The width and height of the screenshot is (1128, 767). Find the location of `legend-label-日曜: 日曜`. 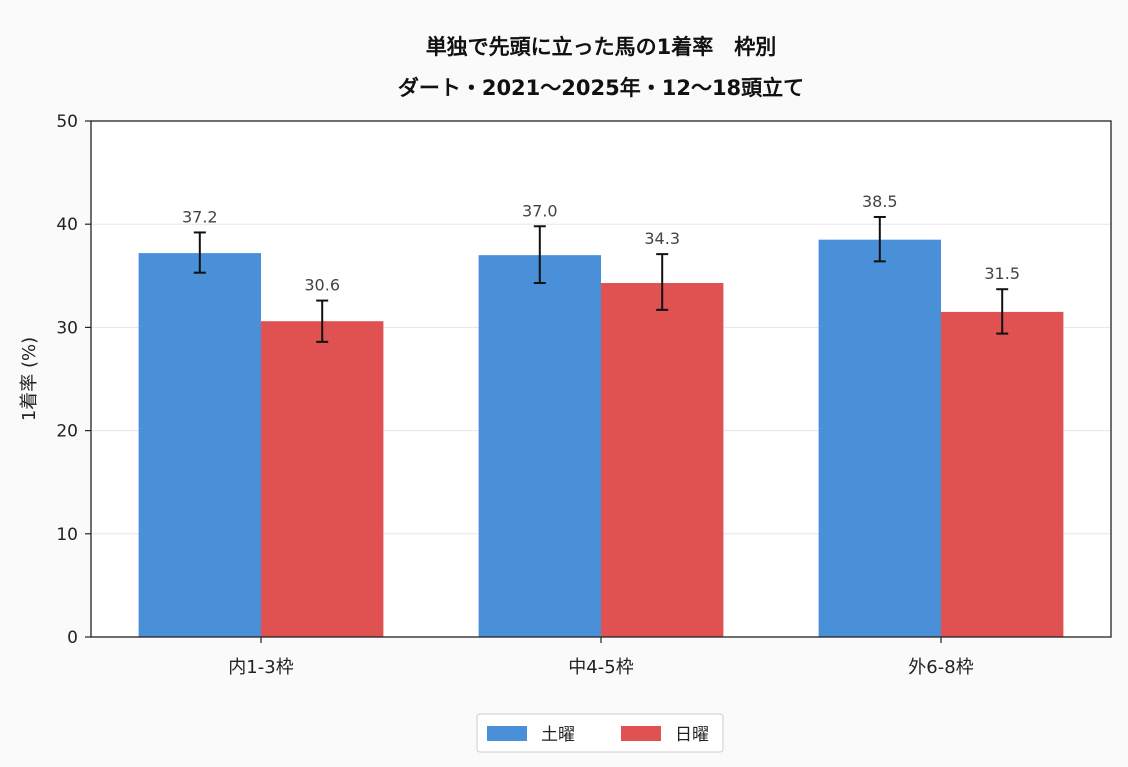

legend-label-日曜: 日曜 is located at coordinates (692, 735).